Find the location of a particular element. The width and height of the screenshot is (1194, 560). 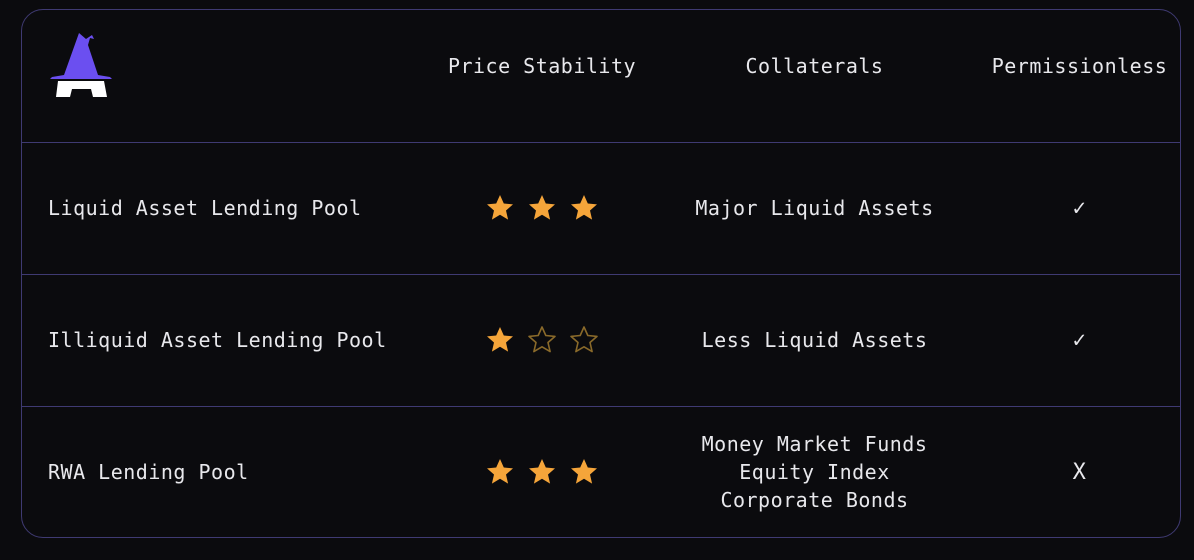

pool-name: Liquid Asset Lending Pool is located at coordinates (205, 208).